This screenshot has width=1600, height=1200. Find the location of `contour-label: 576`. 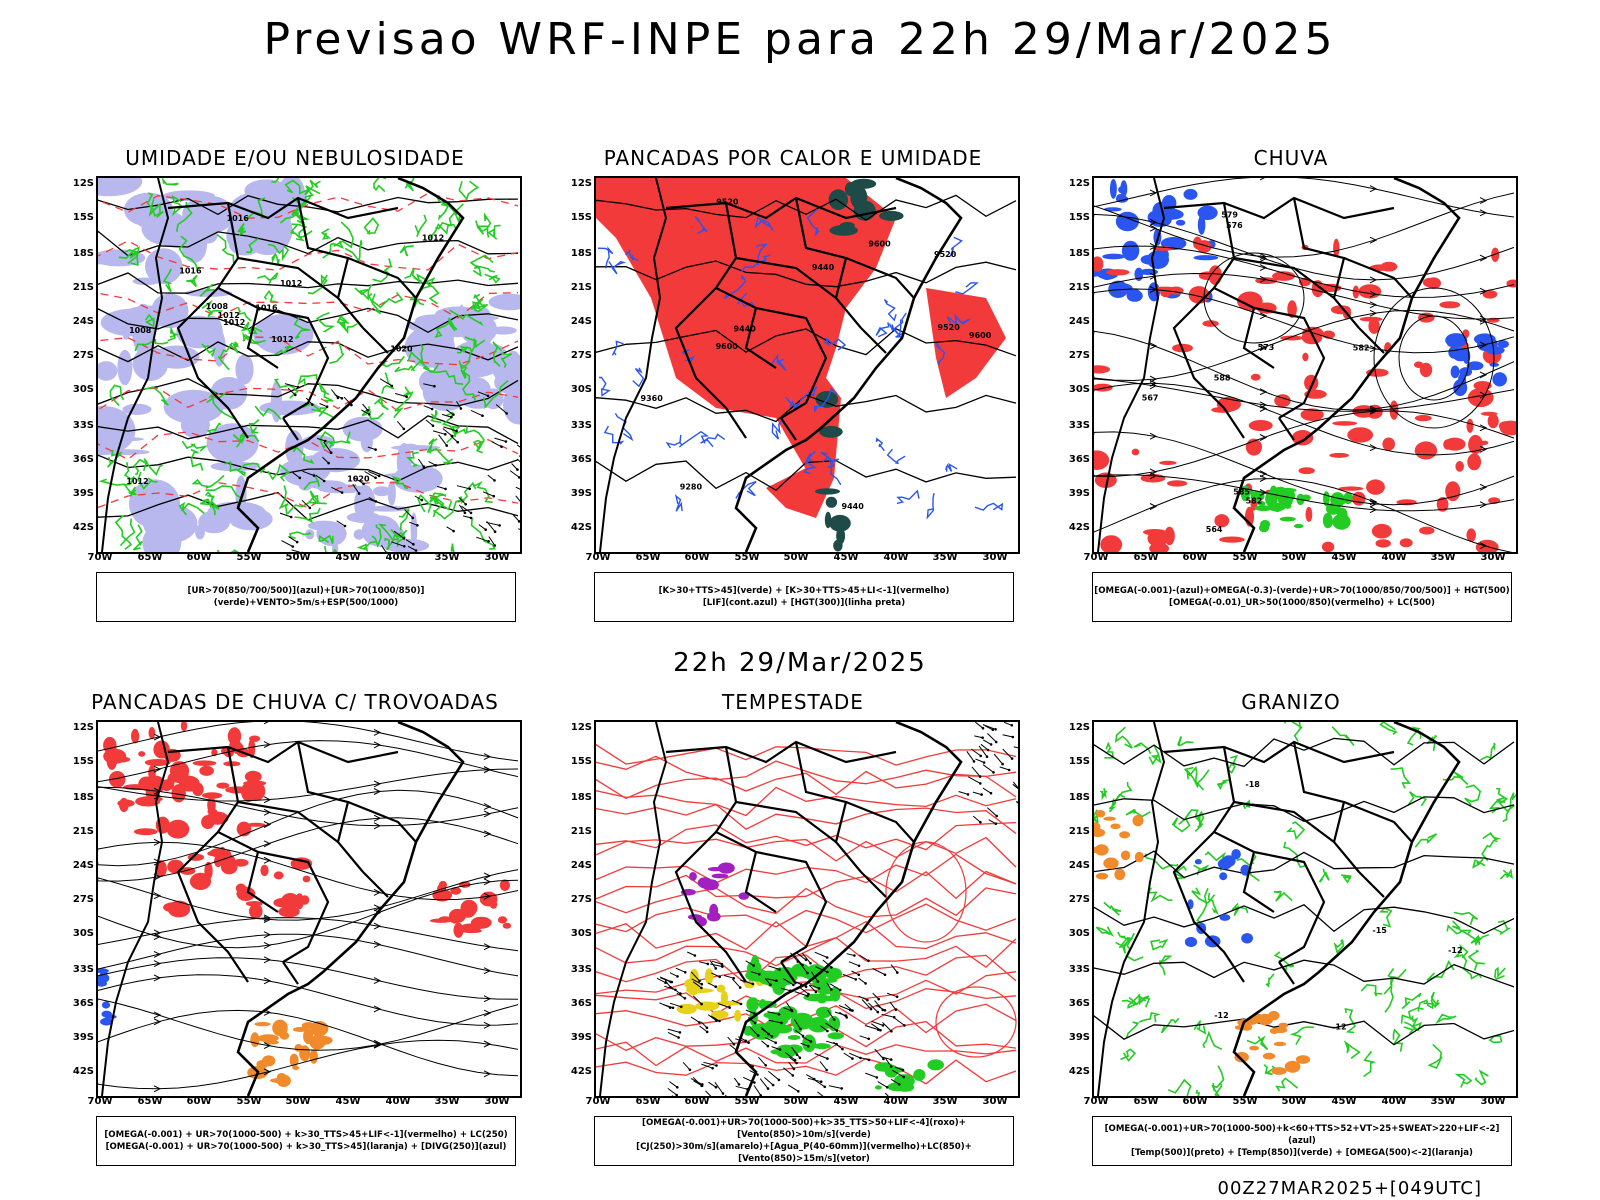

contour-label: 576 is located at coordinates (1234, 225).